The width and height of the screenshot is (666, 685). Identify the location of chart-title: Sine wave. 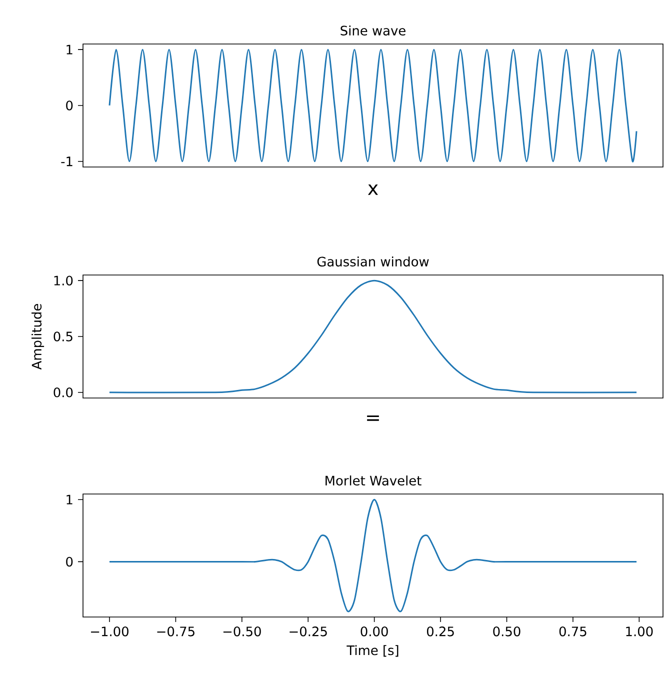
(373, 30).